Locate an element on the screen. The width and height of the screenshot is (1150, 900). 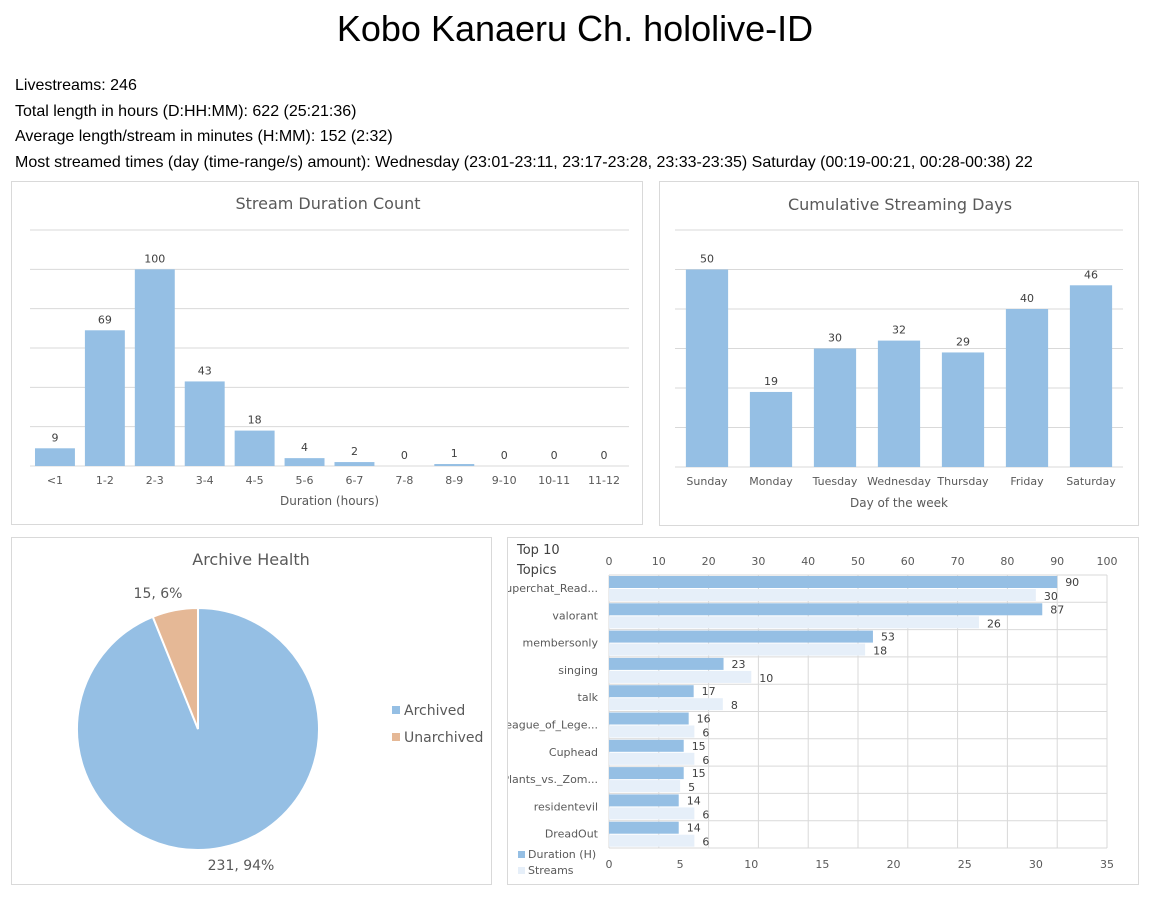
bar-streams-membersonly is located at coordinates (737, 649).